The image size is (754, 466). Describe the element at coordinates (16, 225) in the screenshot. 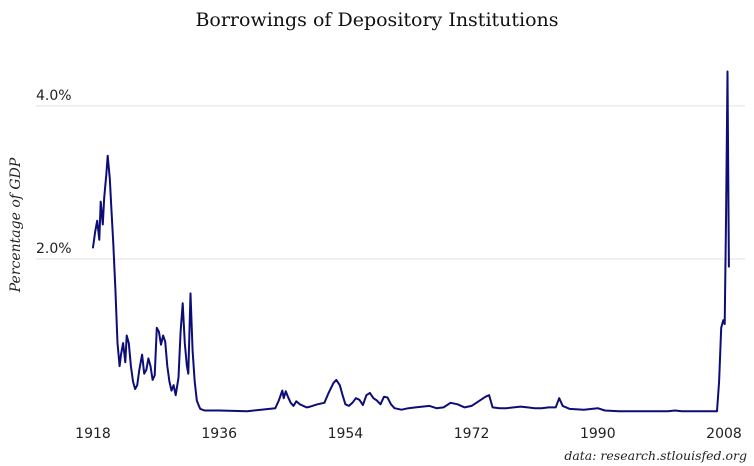

I see `y-axis-label: Percentage of GDP` at that location.